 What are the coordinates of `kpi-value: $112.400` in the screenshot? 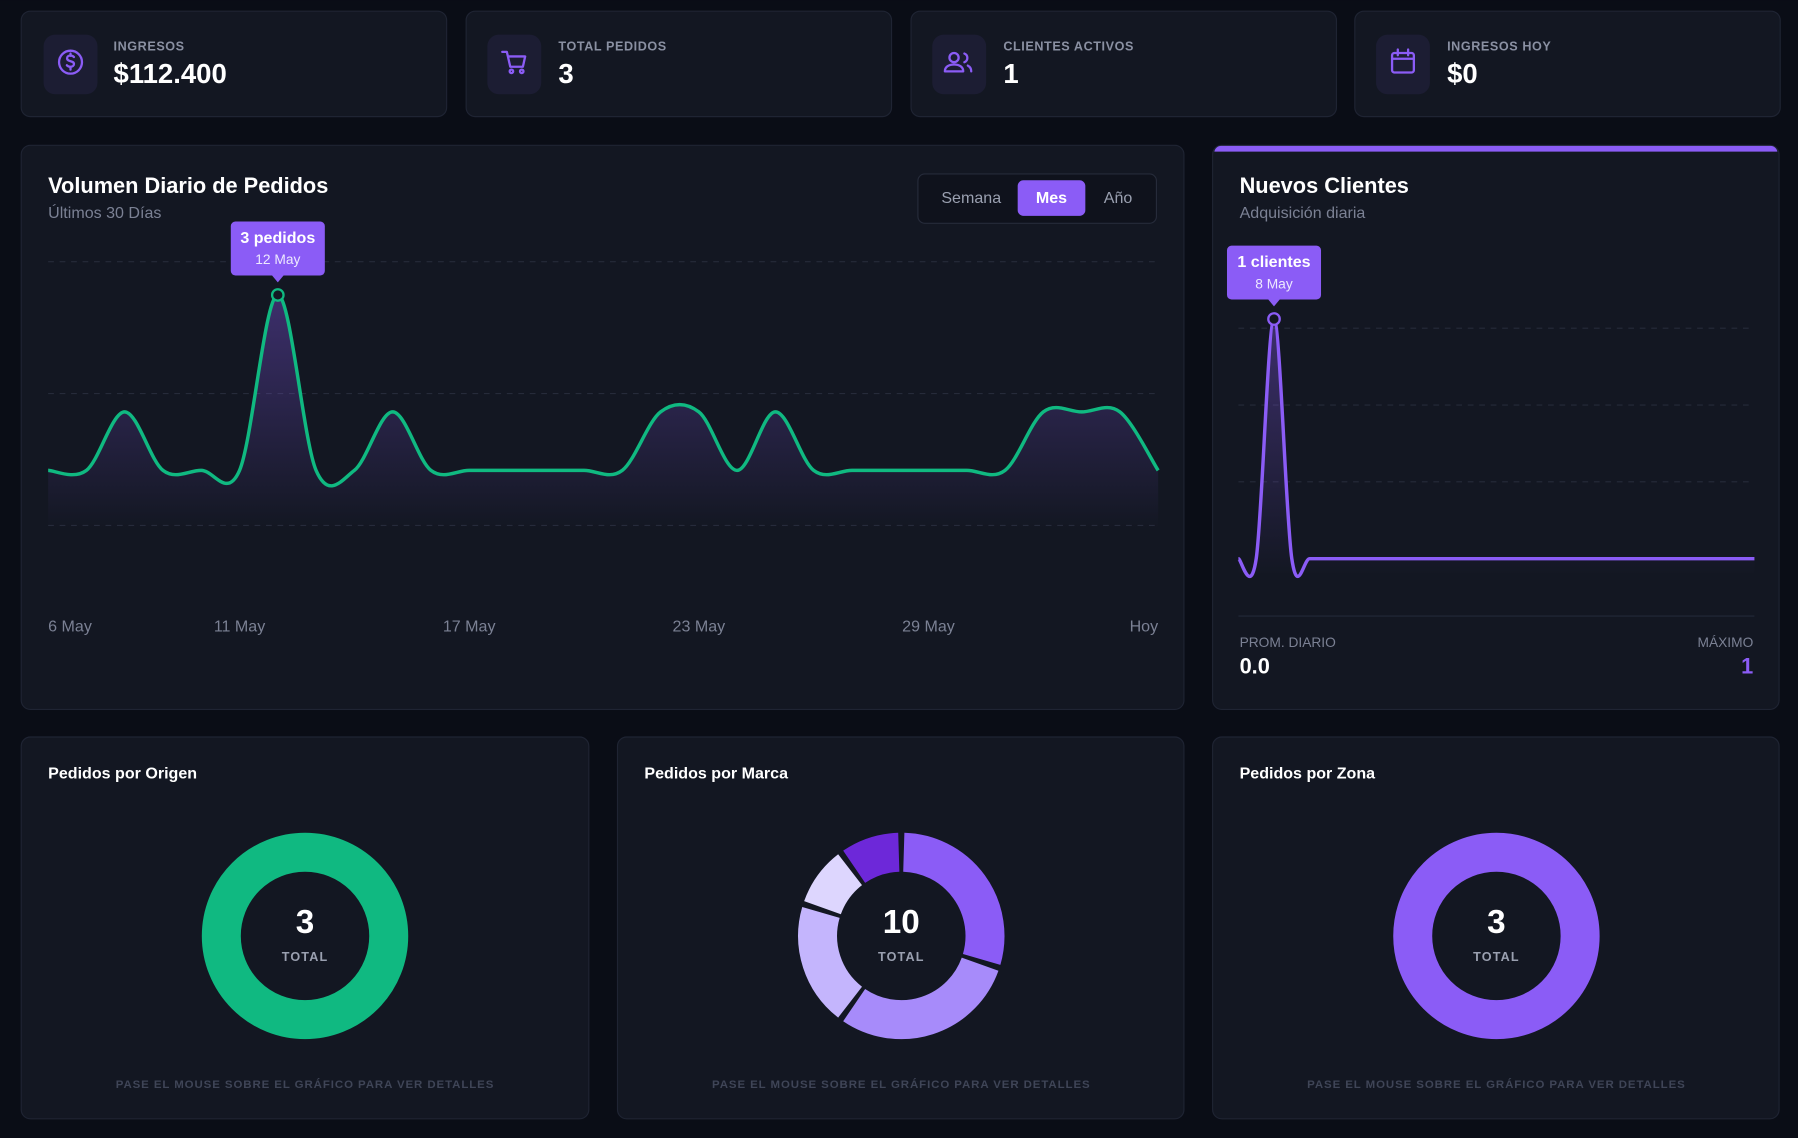 It's located at (170, 73).